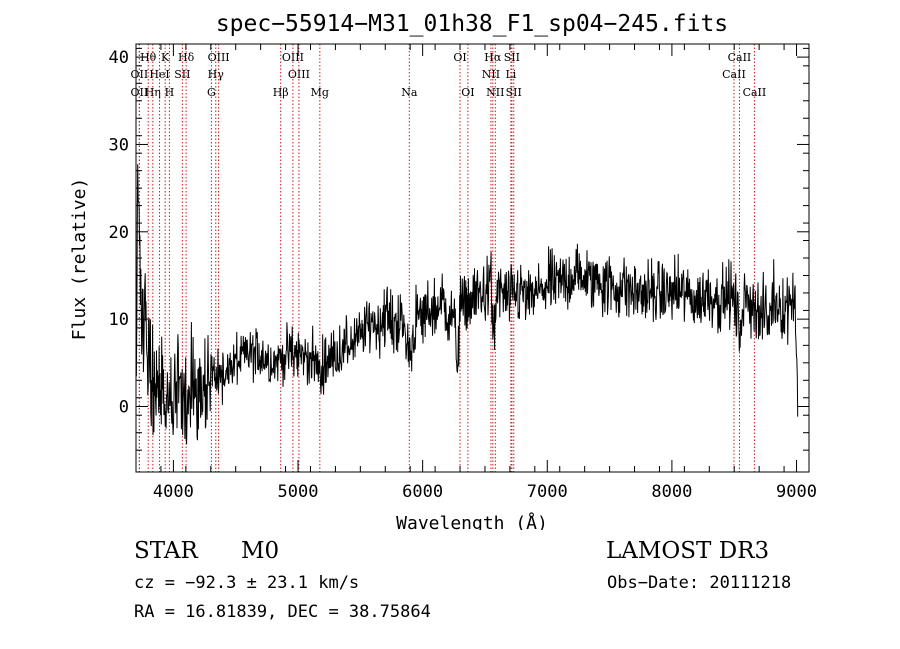 The image size is (900, 649). I want to click on x-tick-label: 9000, so click(796, 492).